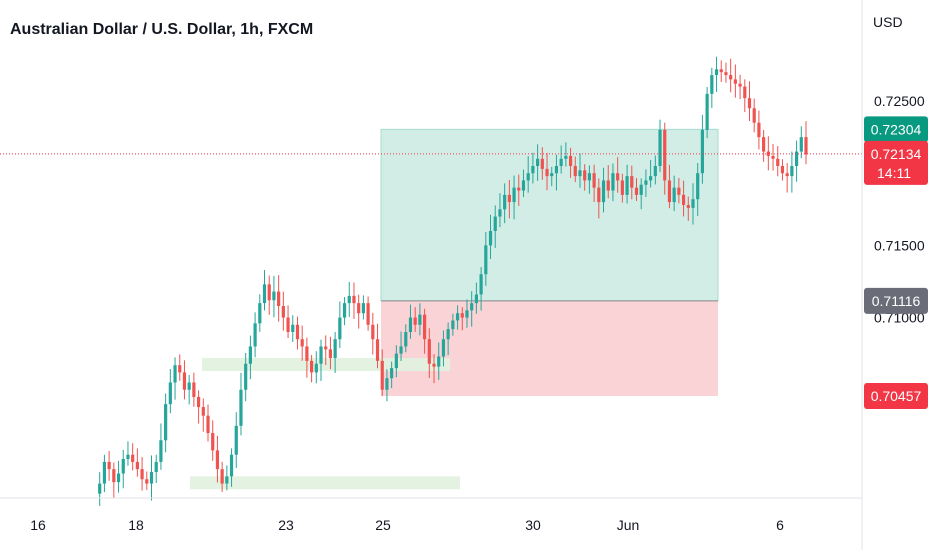 This screenshot has height=550, width=932. What do you see at coordinates (383, 525) in the screenshot?
I see `x-tick-label: 25` at bounding box center [383, 525].